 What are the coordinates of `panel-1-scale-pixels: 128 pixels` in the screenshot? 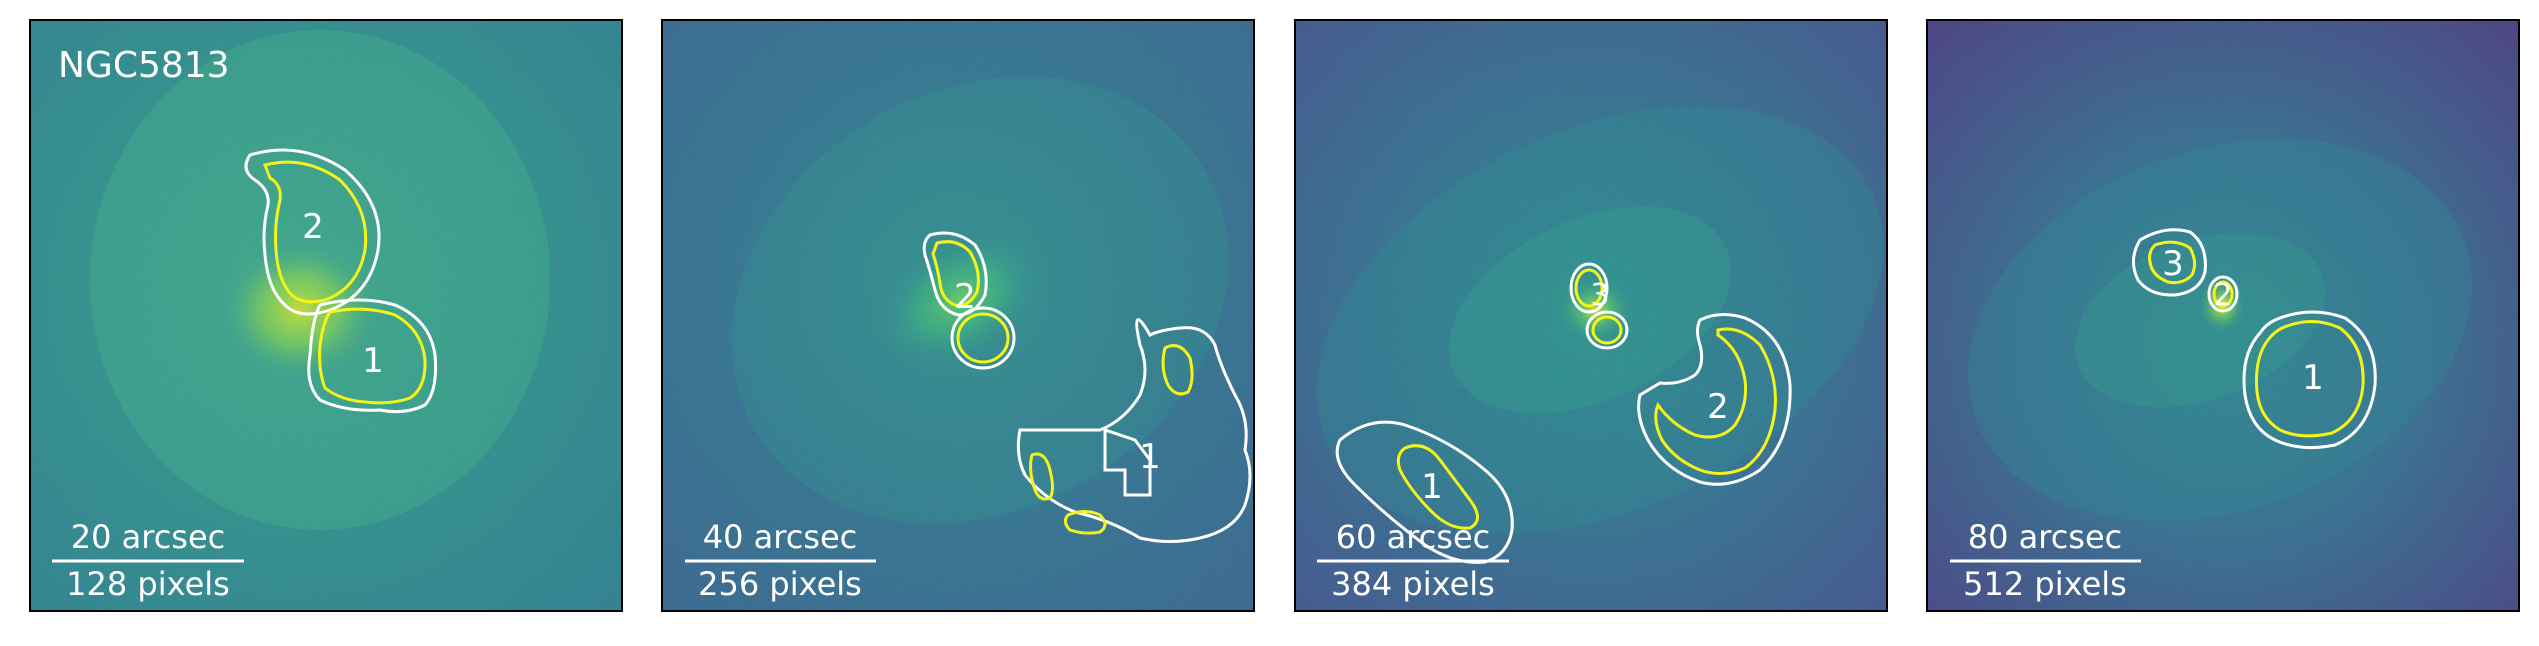 It's located at (148, 584).